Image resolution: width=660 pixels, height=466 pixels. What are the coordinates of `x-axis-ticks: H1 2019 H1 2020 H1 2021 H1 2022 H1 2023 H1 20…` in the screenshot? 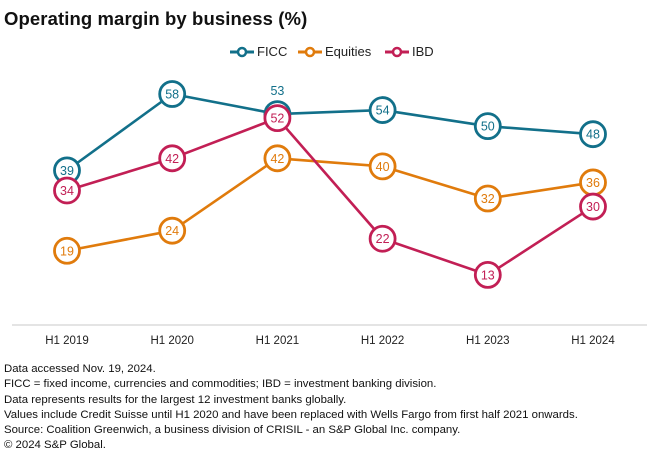 It's located at (330, 341).